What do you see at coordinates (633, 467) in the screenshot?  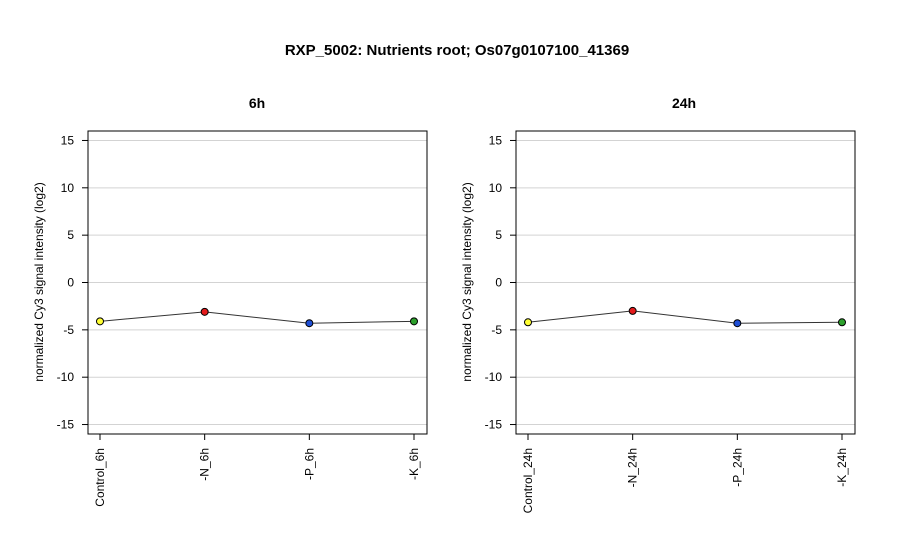 I see `x-tick-label: -N_24h` at bounding box center [633, 467].